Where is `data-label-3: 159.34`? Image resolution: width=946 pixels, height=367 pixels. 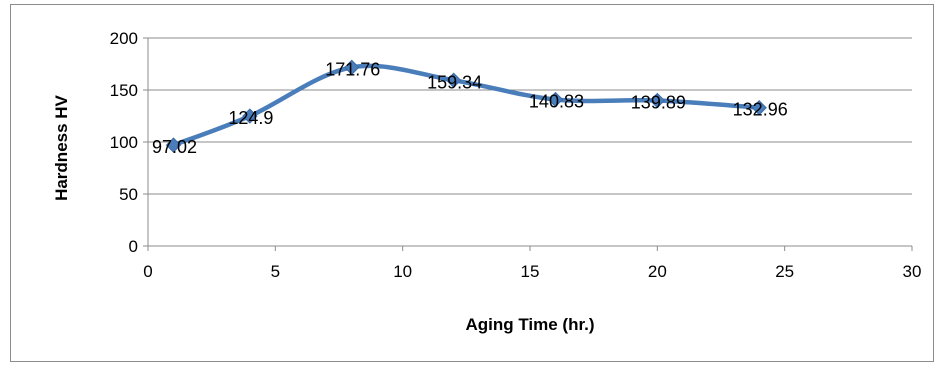 data-label-3: 159.34 is located at coordinates (454, 82).